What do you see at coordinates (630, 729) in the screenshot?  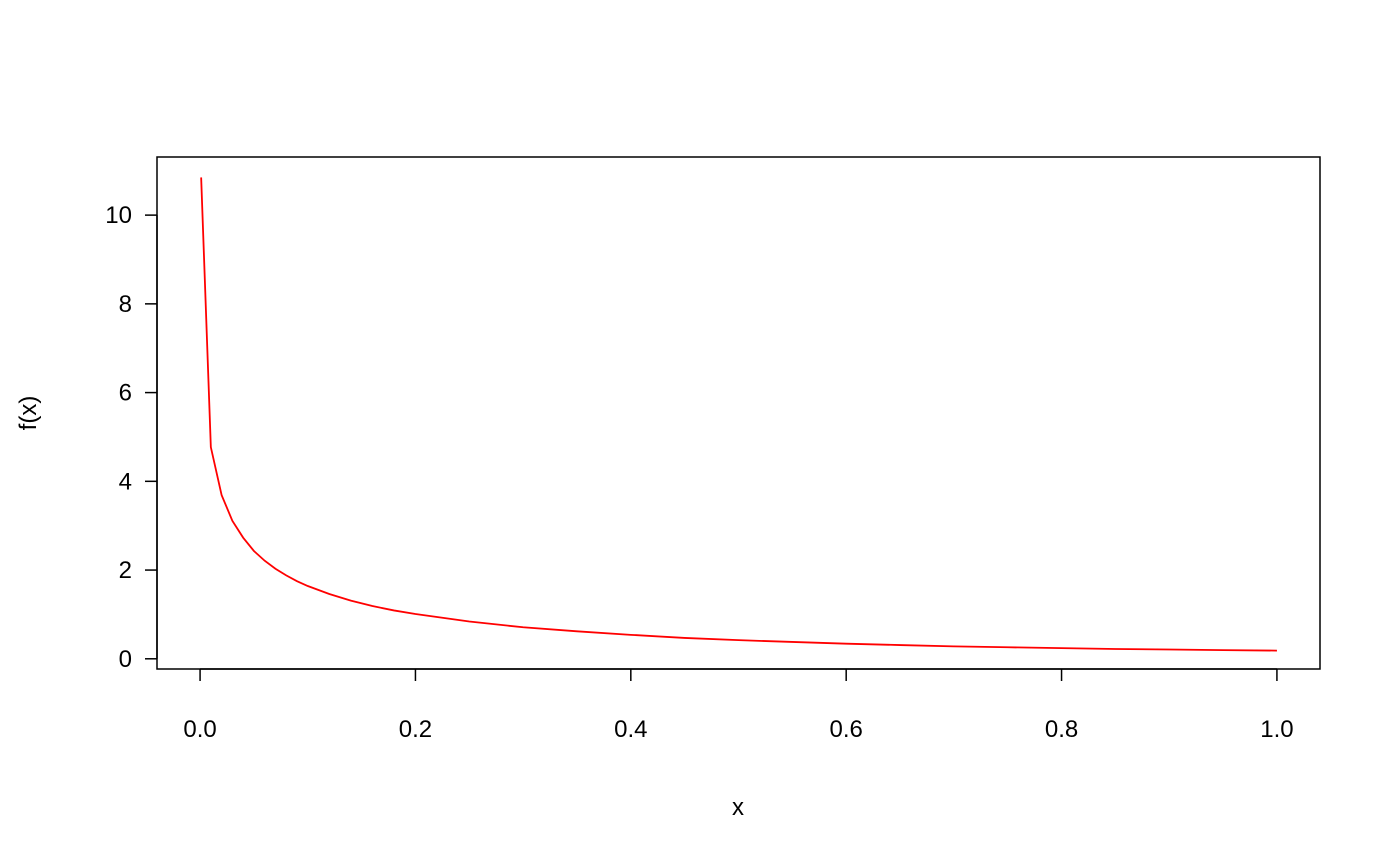 I see `x-tick-label: 0.4` at bounding box center [630, 729].